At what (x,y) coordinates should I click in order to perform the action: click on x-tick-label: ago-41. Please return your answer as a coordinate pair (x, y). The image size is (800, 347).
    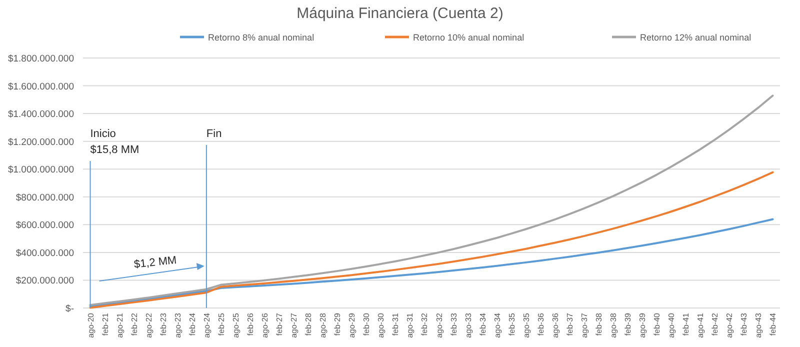
    Looking at the image, I should click on (701, 325).